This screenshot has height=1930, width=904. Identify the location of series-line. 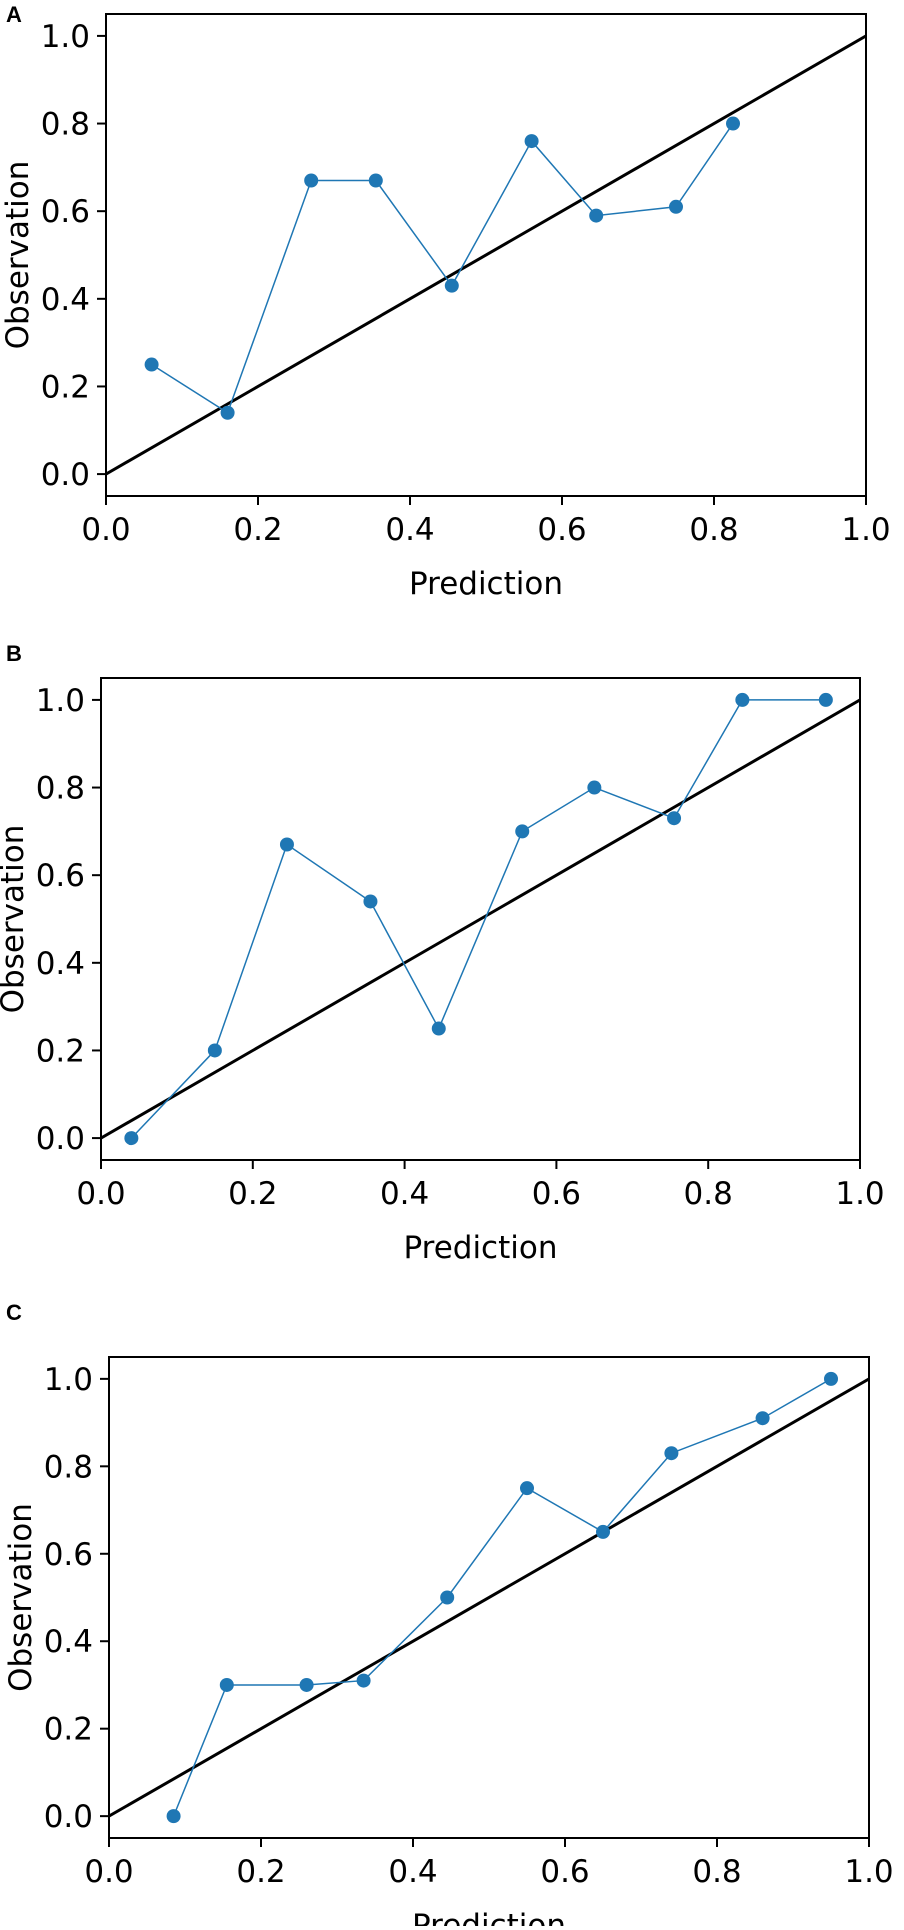
(442, 268).